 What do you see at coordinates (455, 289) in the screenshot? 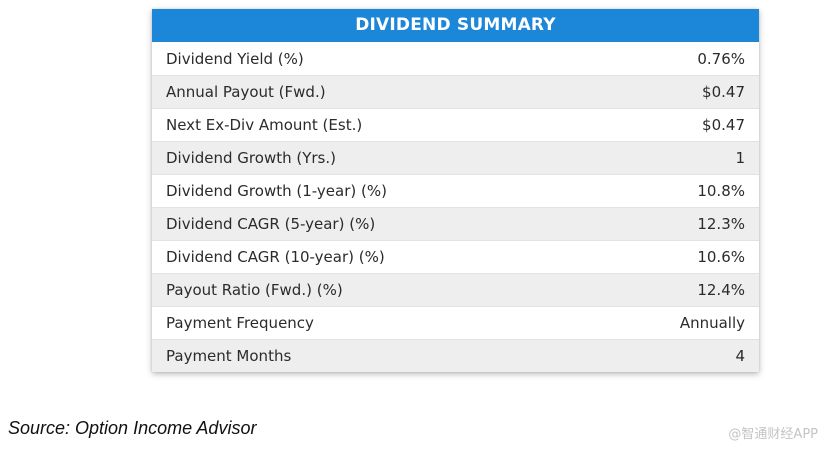
I see `table-row: Payout Ratio (Fwd.) (%) 12.4%` at bounding box center [455, 289].